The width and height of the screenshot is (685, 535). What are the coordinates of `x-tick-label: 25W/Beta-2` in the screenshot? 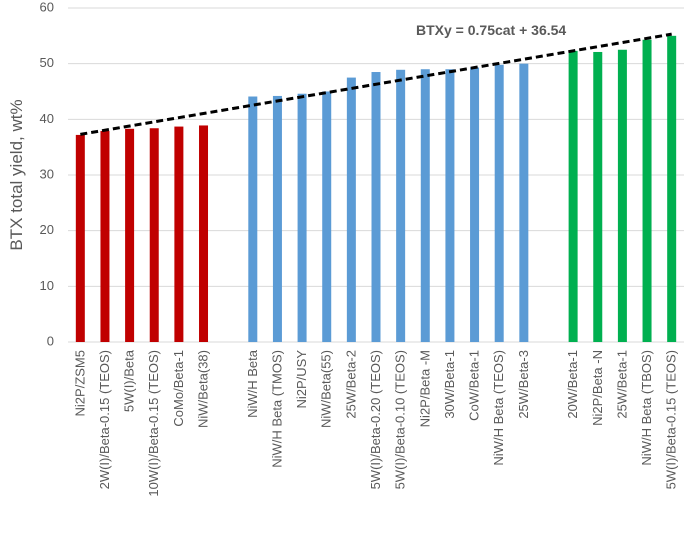 It's located at (350, 384).